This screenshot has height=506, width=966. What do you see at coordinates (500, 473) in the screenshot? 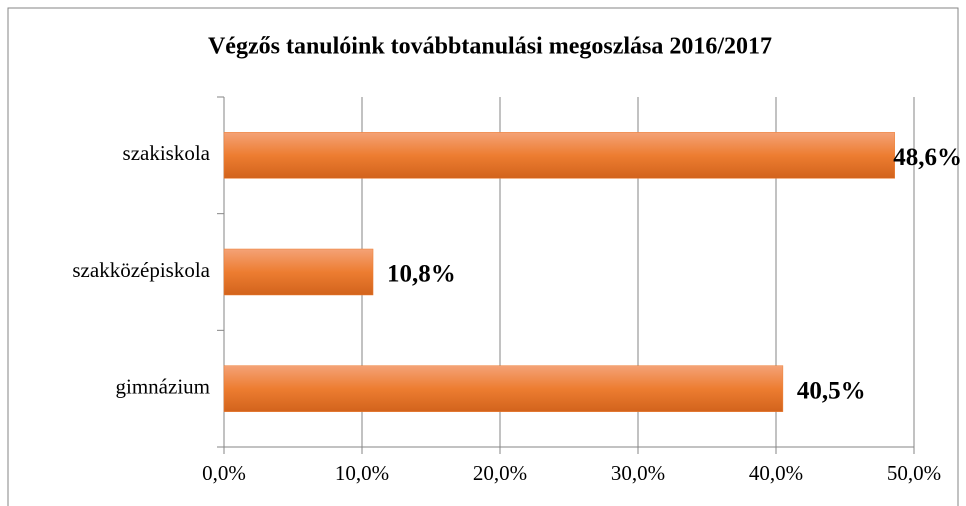
I see `x-tick-label: 20,0%` at bounding box center [500, 473].